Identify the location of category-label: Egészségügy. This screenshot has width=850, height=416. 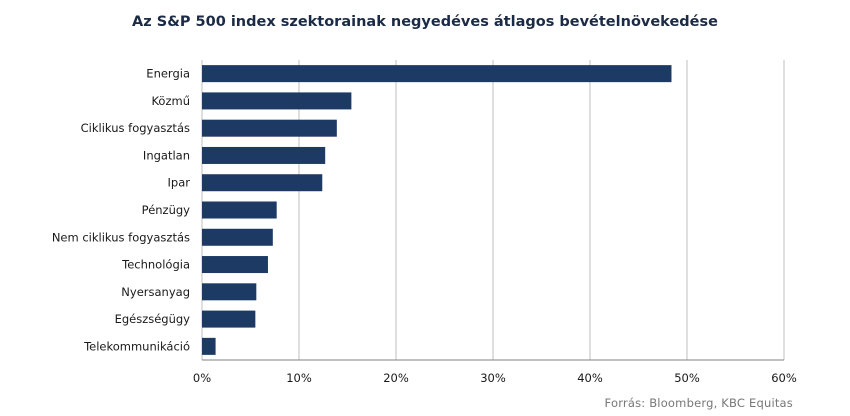
(153, 319).